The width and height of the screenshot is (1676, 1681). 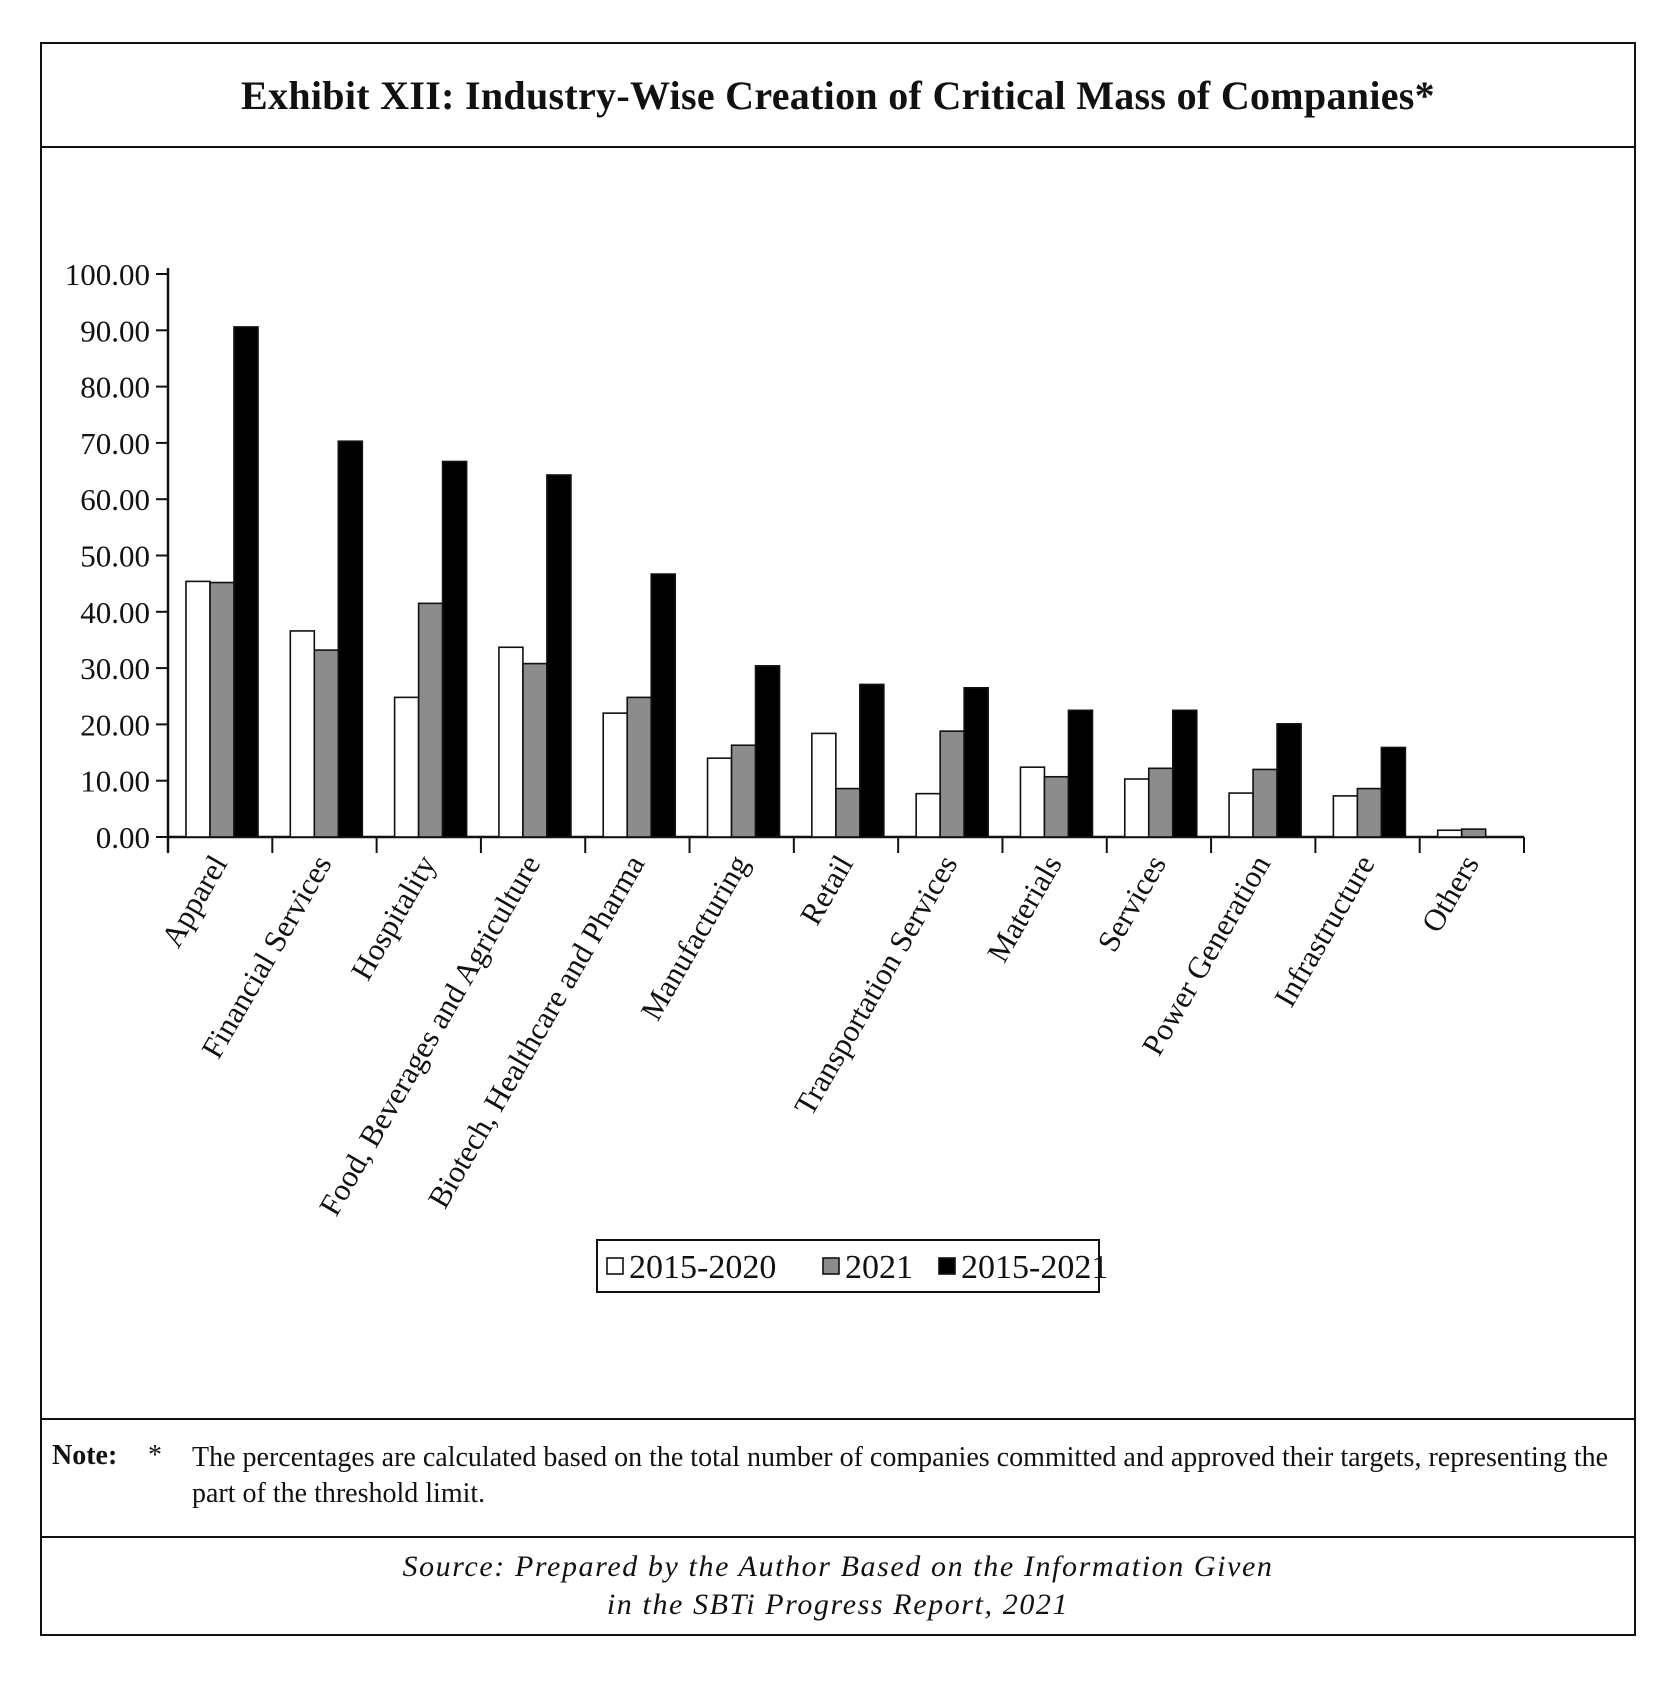 What do you see at coordinates (155, 1455) in the screenshot?
I see `note-marker: *` at bounding box center [155, 1455].